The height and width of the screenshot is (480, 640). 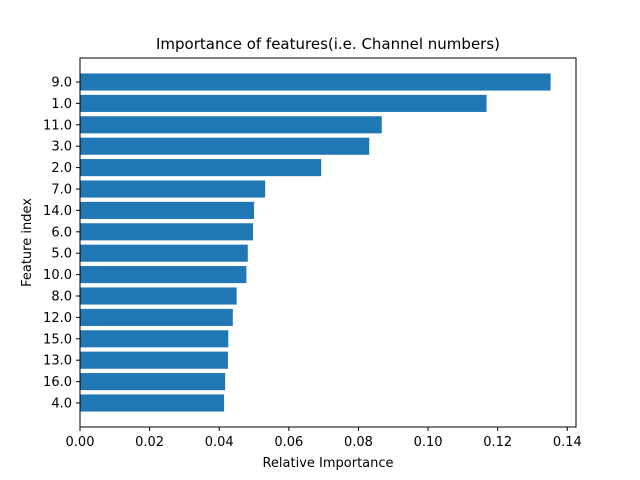 What do you see at coordinates (283, 103) in the screenshot?
I see `bar-1.0` at bounding box center [283, 103].